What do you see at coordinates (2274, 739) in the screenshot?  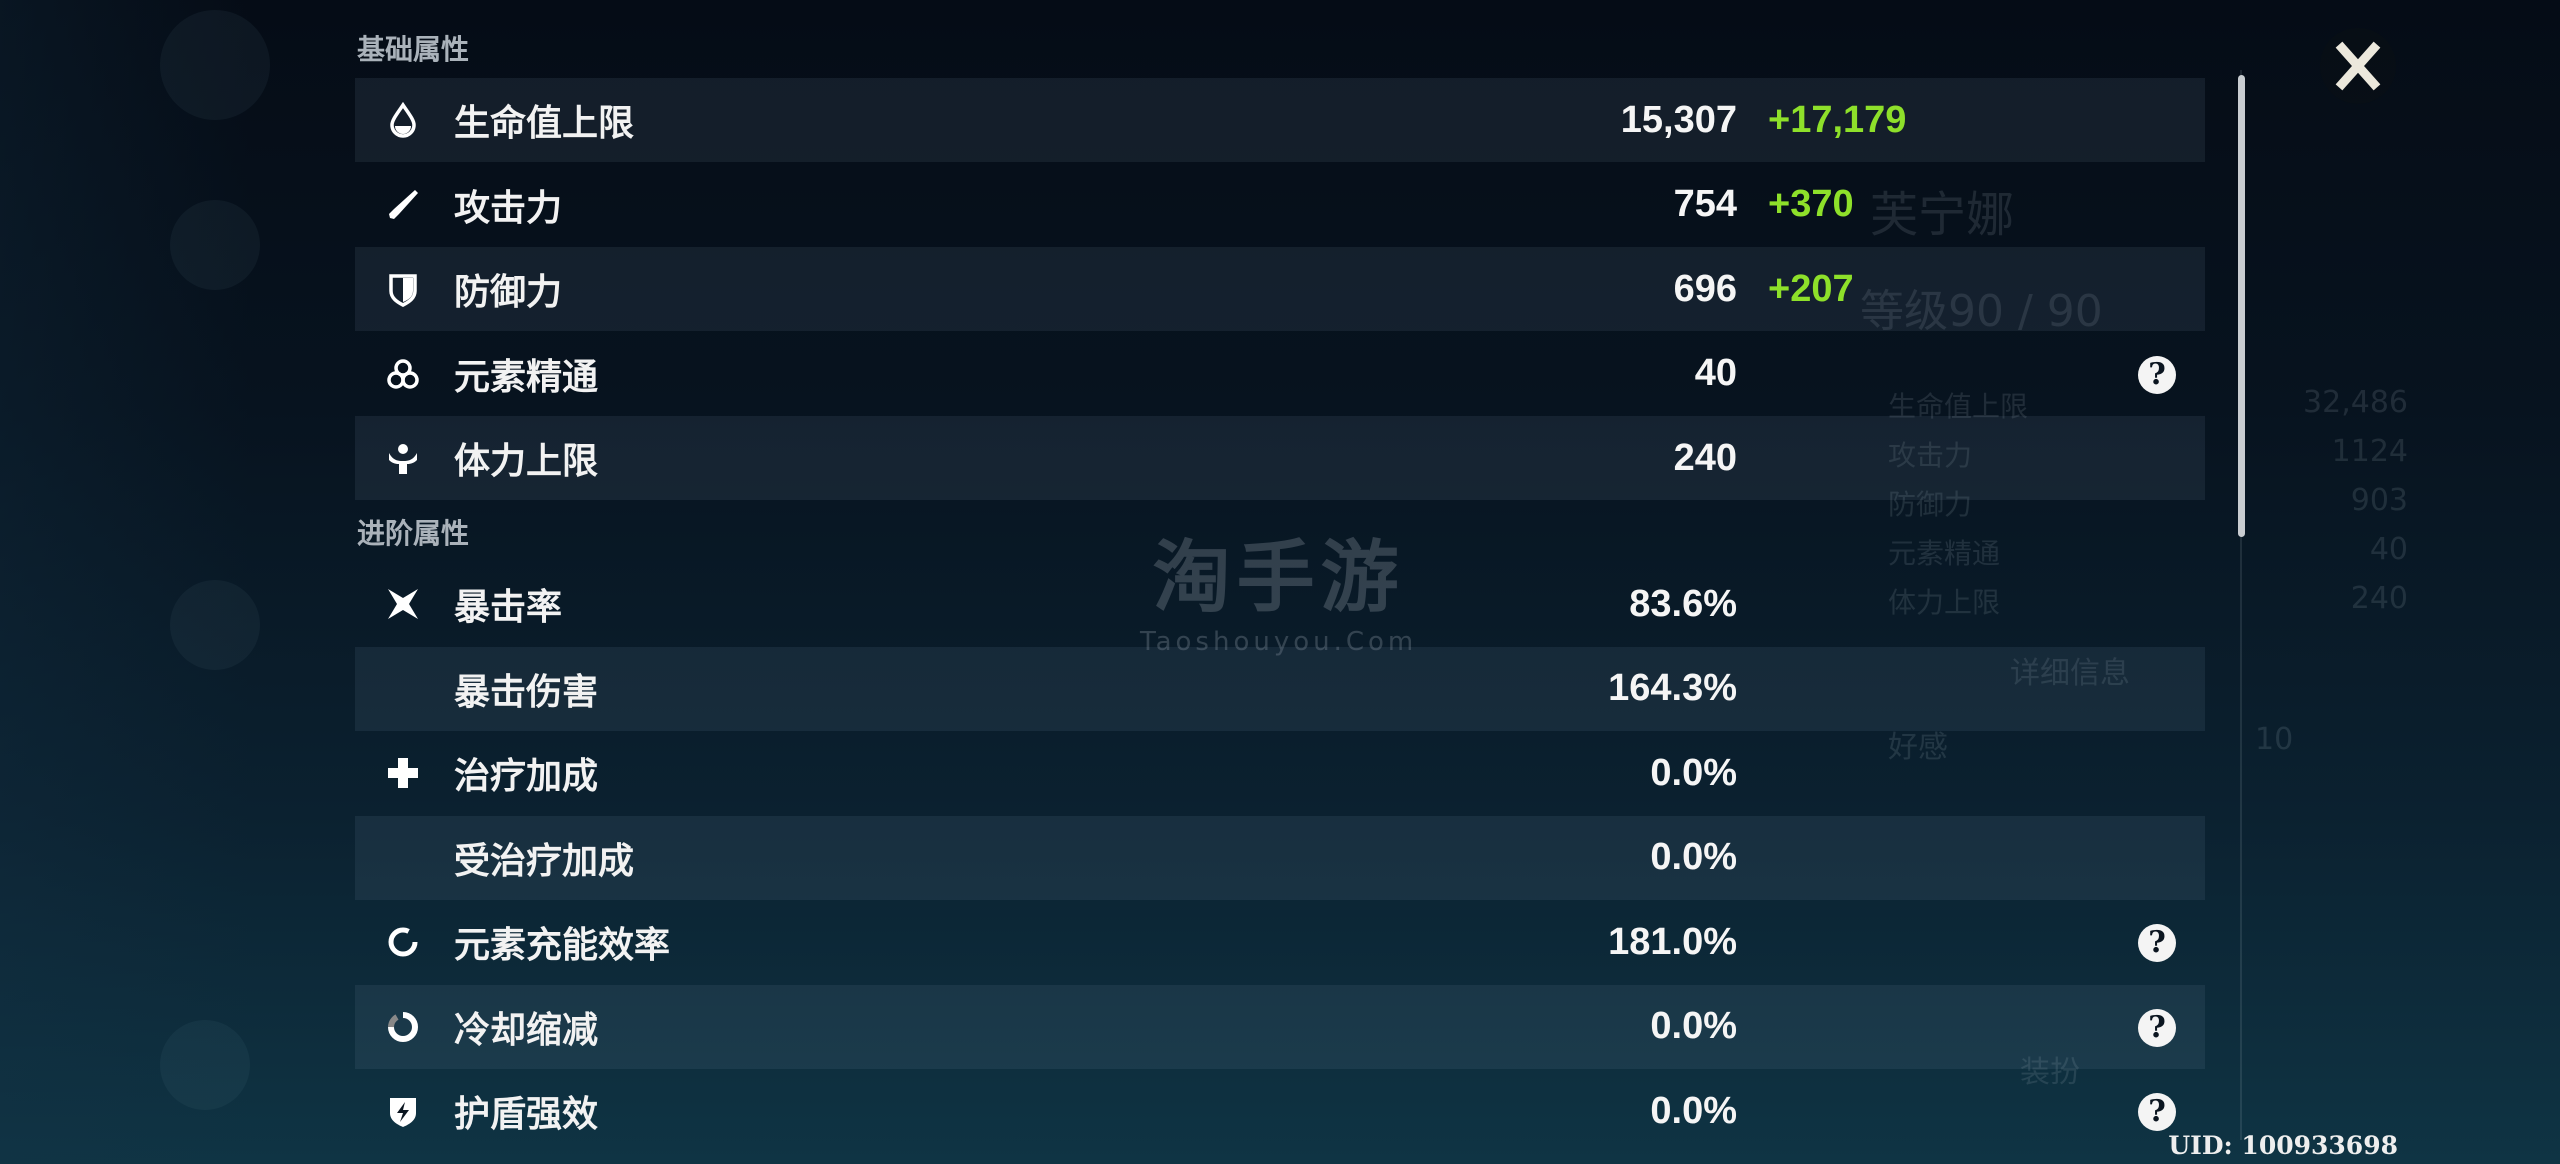 I see `background-friendship-value: 10` at bounding box center [2274, 739].